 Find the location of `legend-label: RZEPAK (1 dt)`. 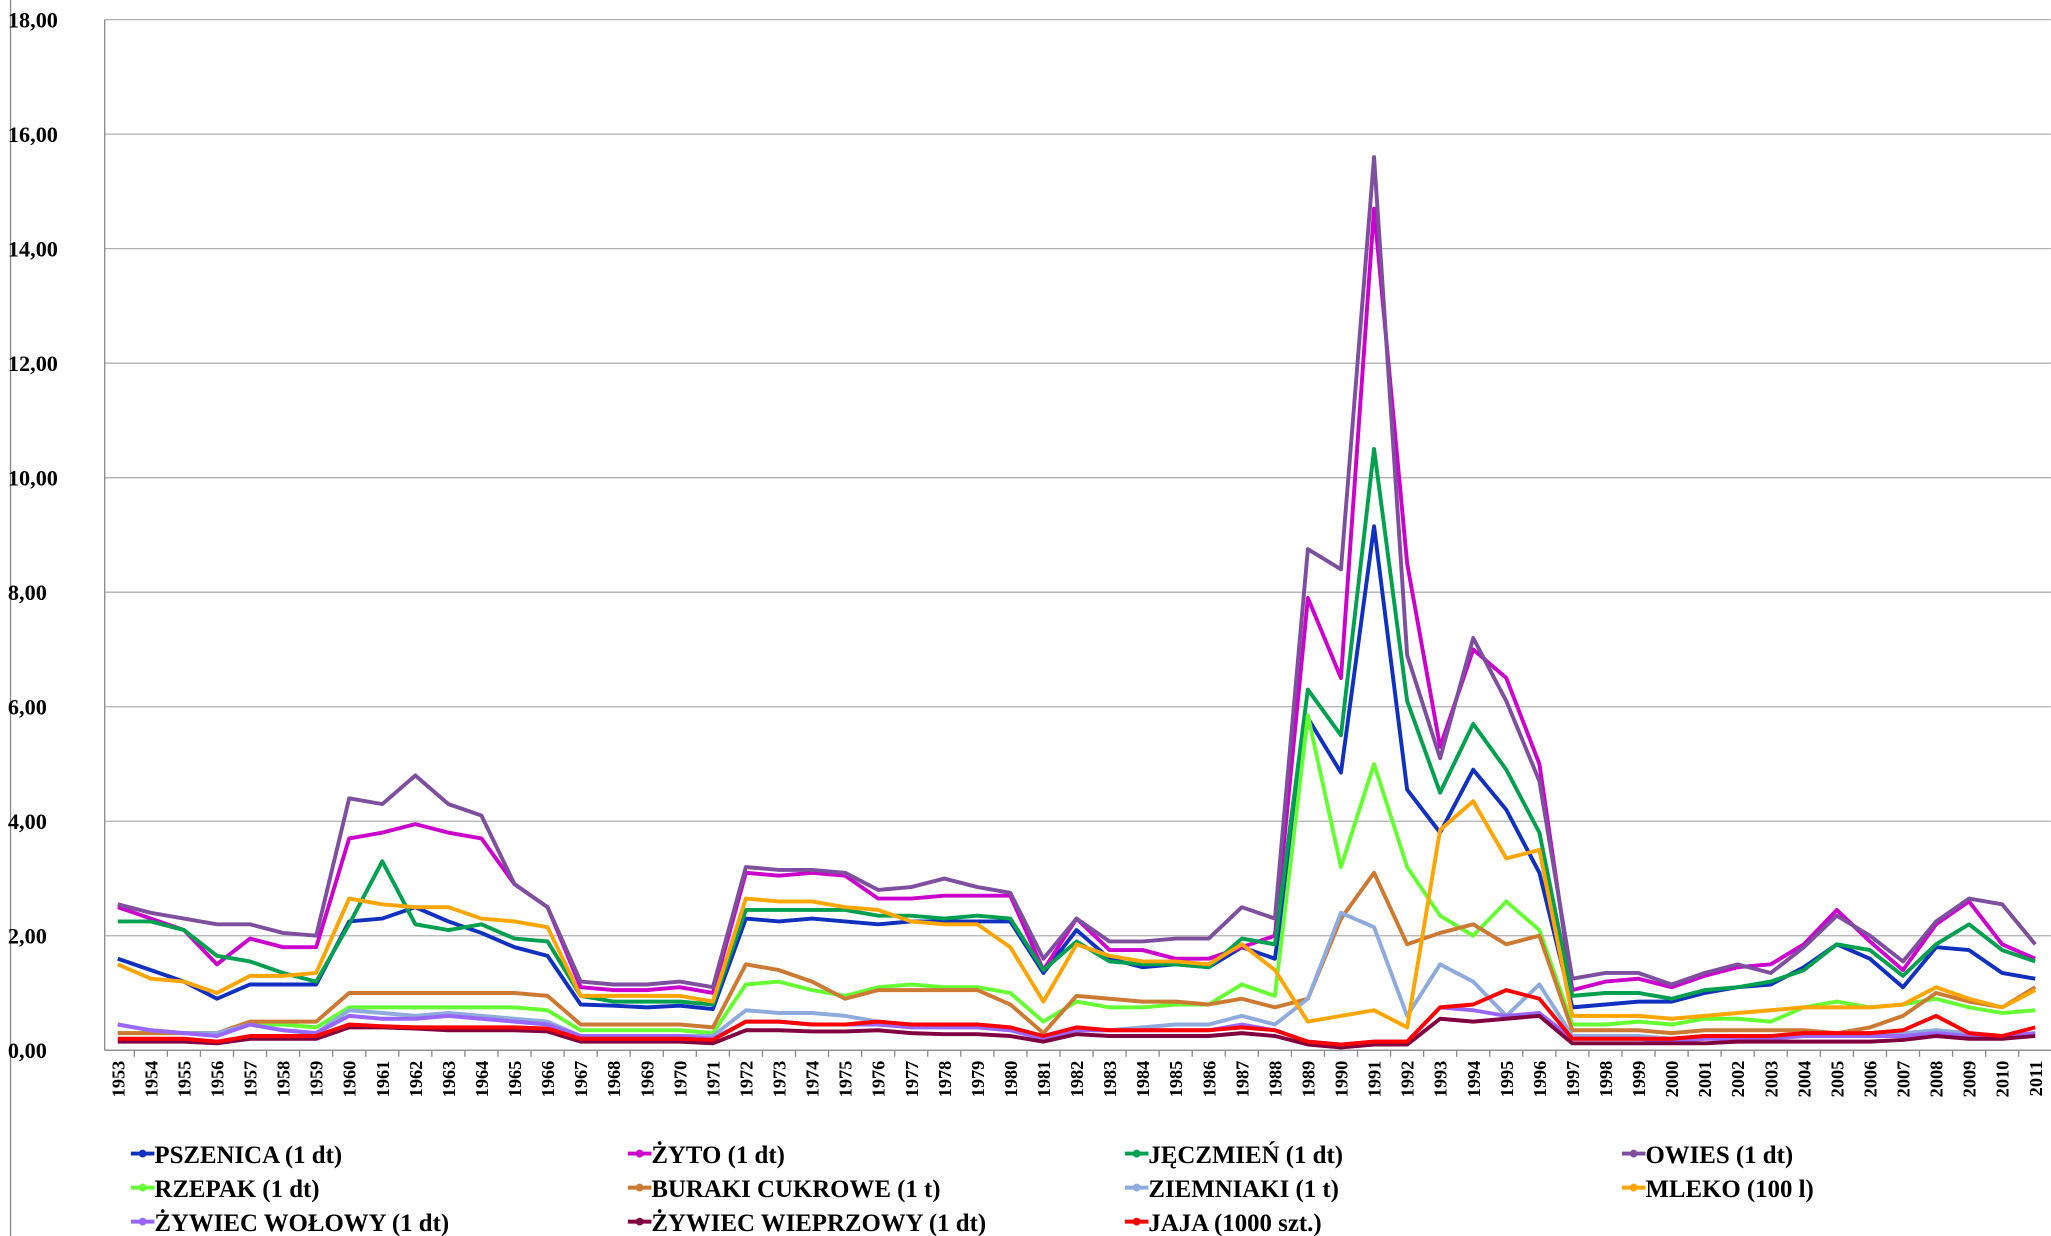

legend-label: RZEPAK (1 dt) is located at coordinates (236, 1189).